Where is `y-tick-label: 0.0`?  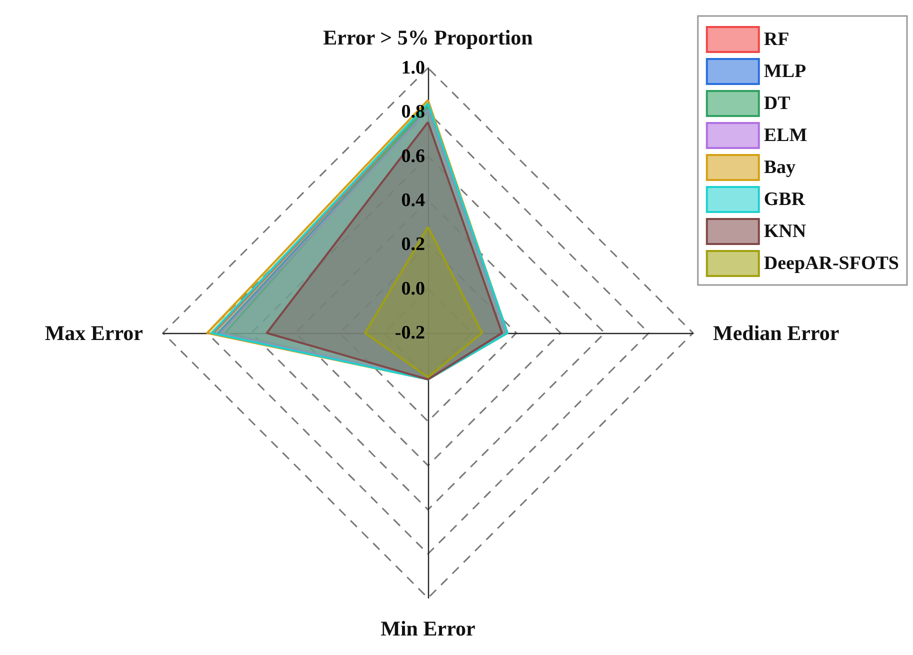
y-tick-label: 0.0 is located at coordinates (413, 289).